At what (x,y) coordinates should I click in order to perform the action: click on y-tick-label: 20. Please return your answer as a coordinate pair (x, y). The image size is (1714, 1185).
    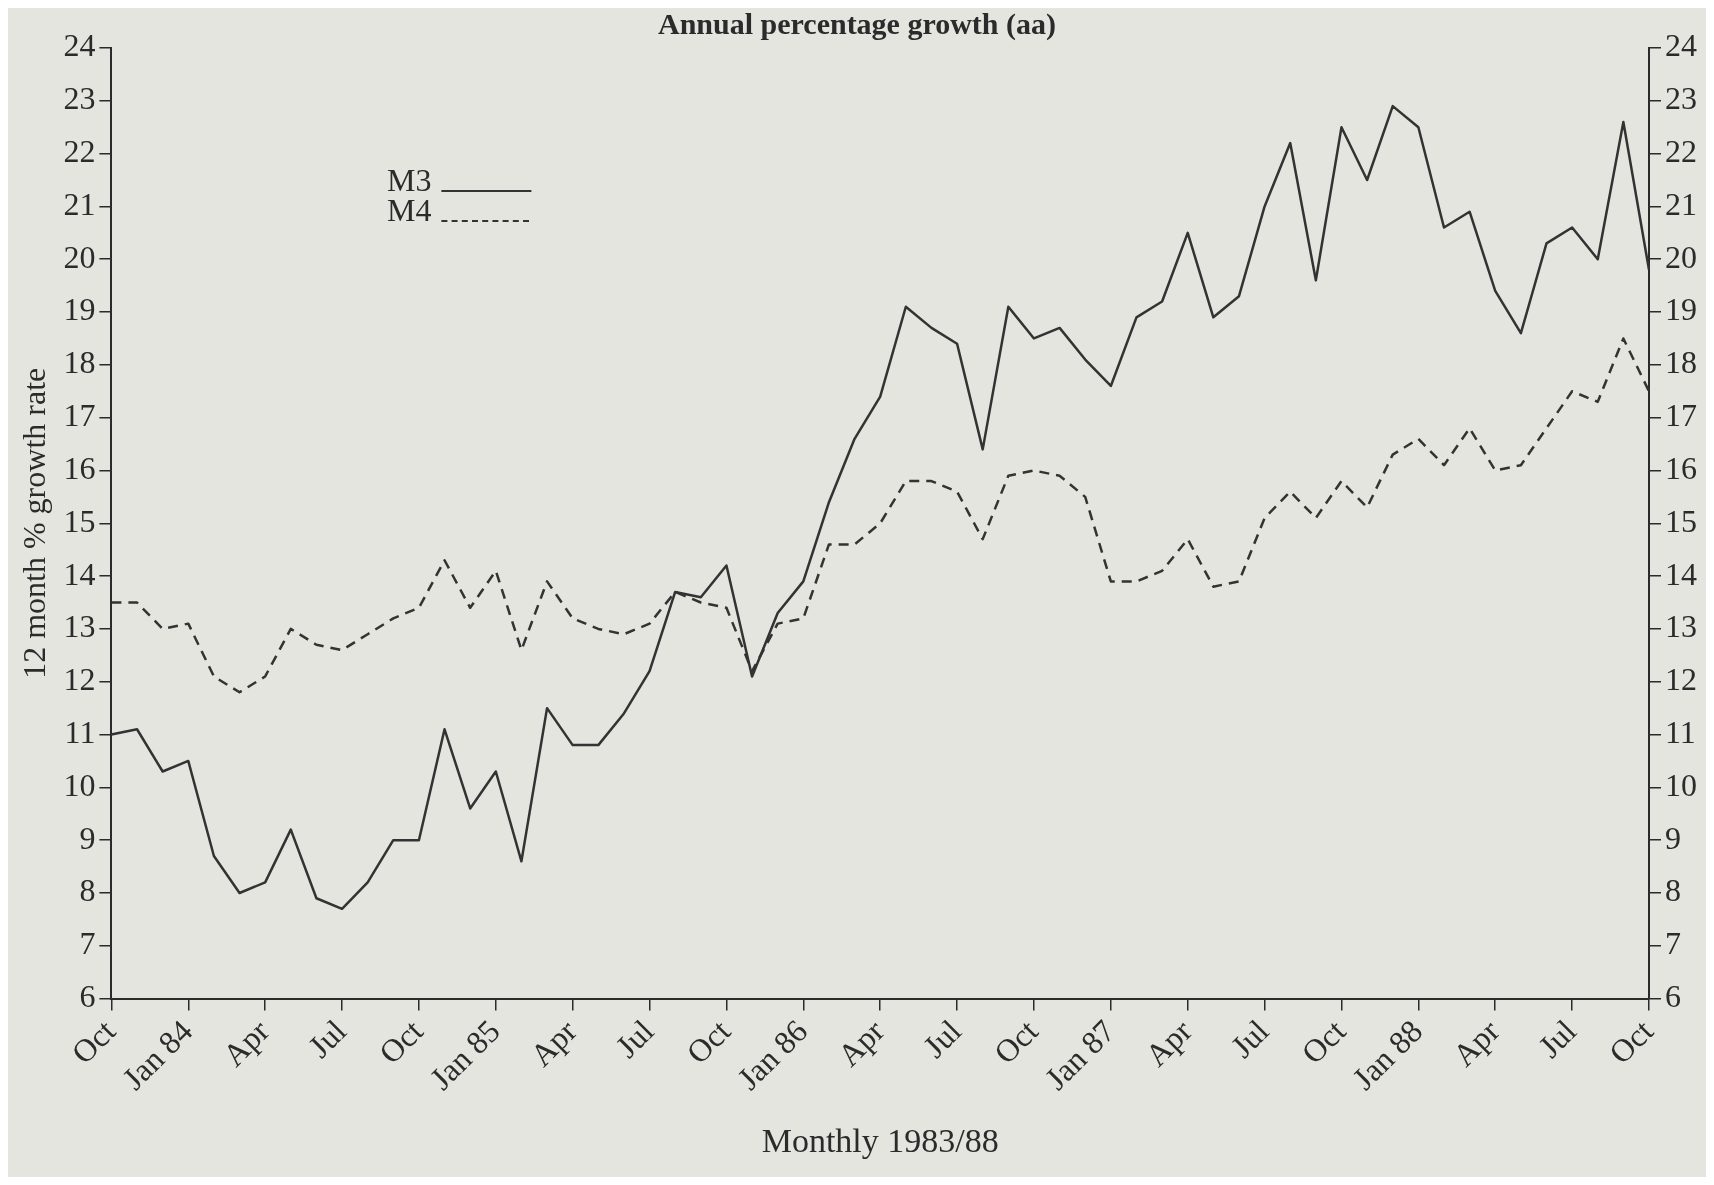
    Looking at the image, I should click on (79, 256).